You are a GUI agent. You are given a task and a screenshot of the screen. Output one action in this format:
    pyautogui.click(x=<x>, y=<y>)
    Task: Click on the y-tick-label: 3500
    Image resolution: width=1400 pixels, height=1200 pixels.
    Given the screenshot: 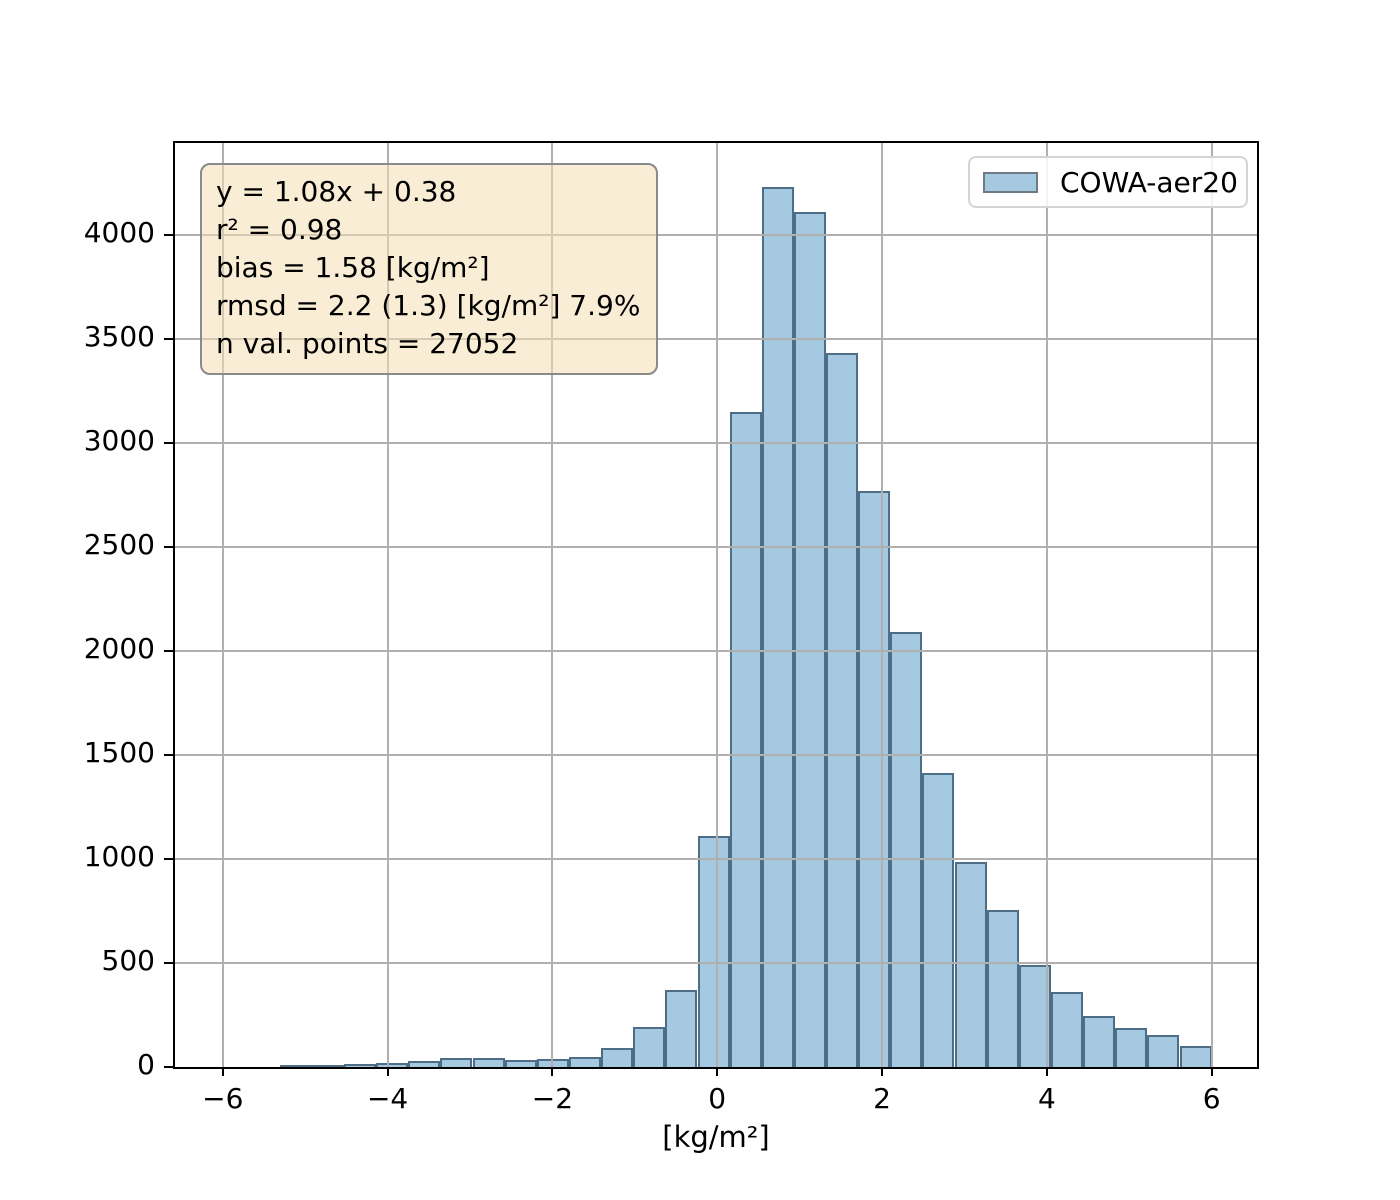 What is the action you would take?
    pyautogui.click(x=119, y=336)
    